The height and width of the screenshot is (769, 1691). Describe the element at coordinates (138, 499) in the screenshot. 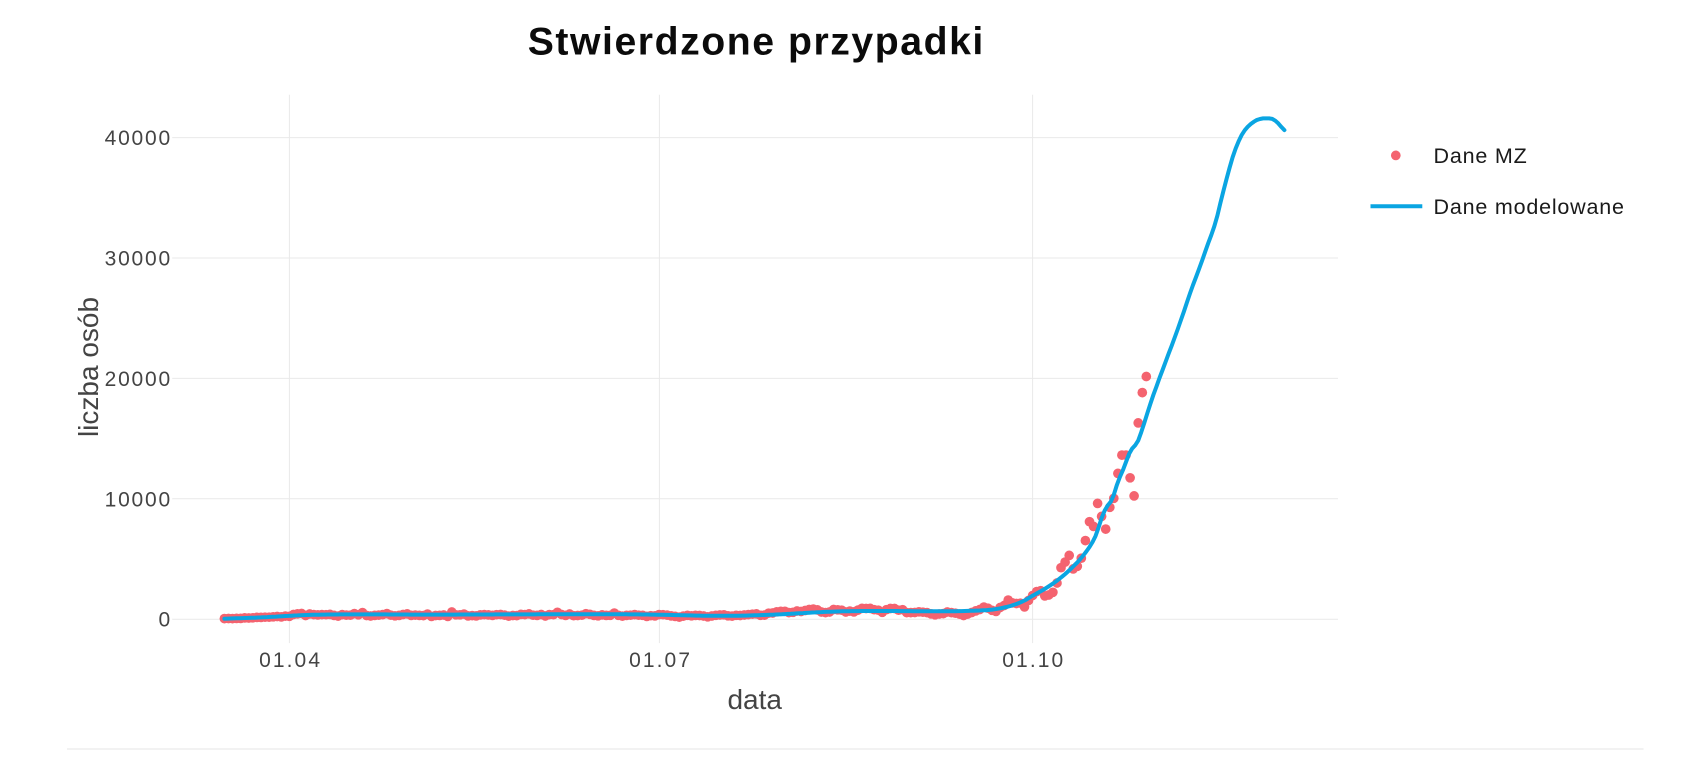

I see `svg-text: 10000` at that location.